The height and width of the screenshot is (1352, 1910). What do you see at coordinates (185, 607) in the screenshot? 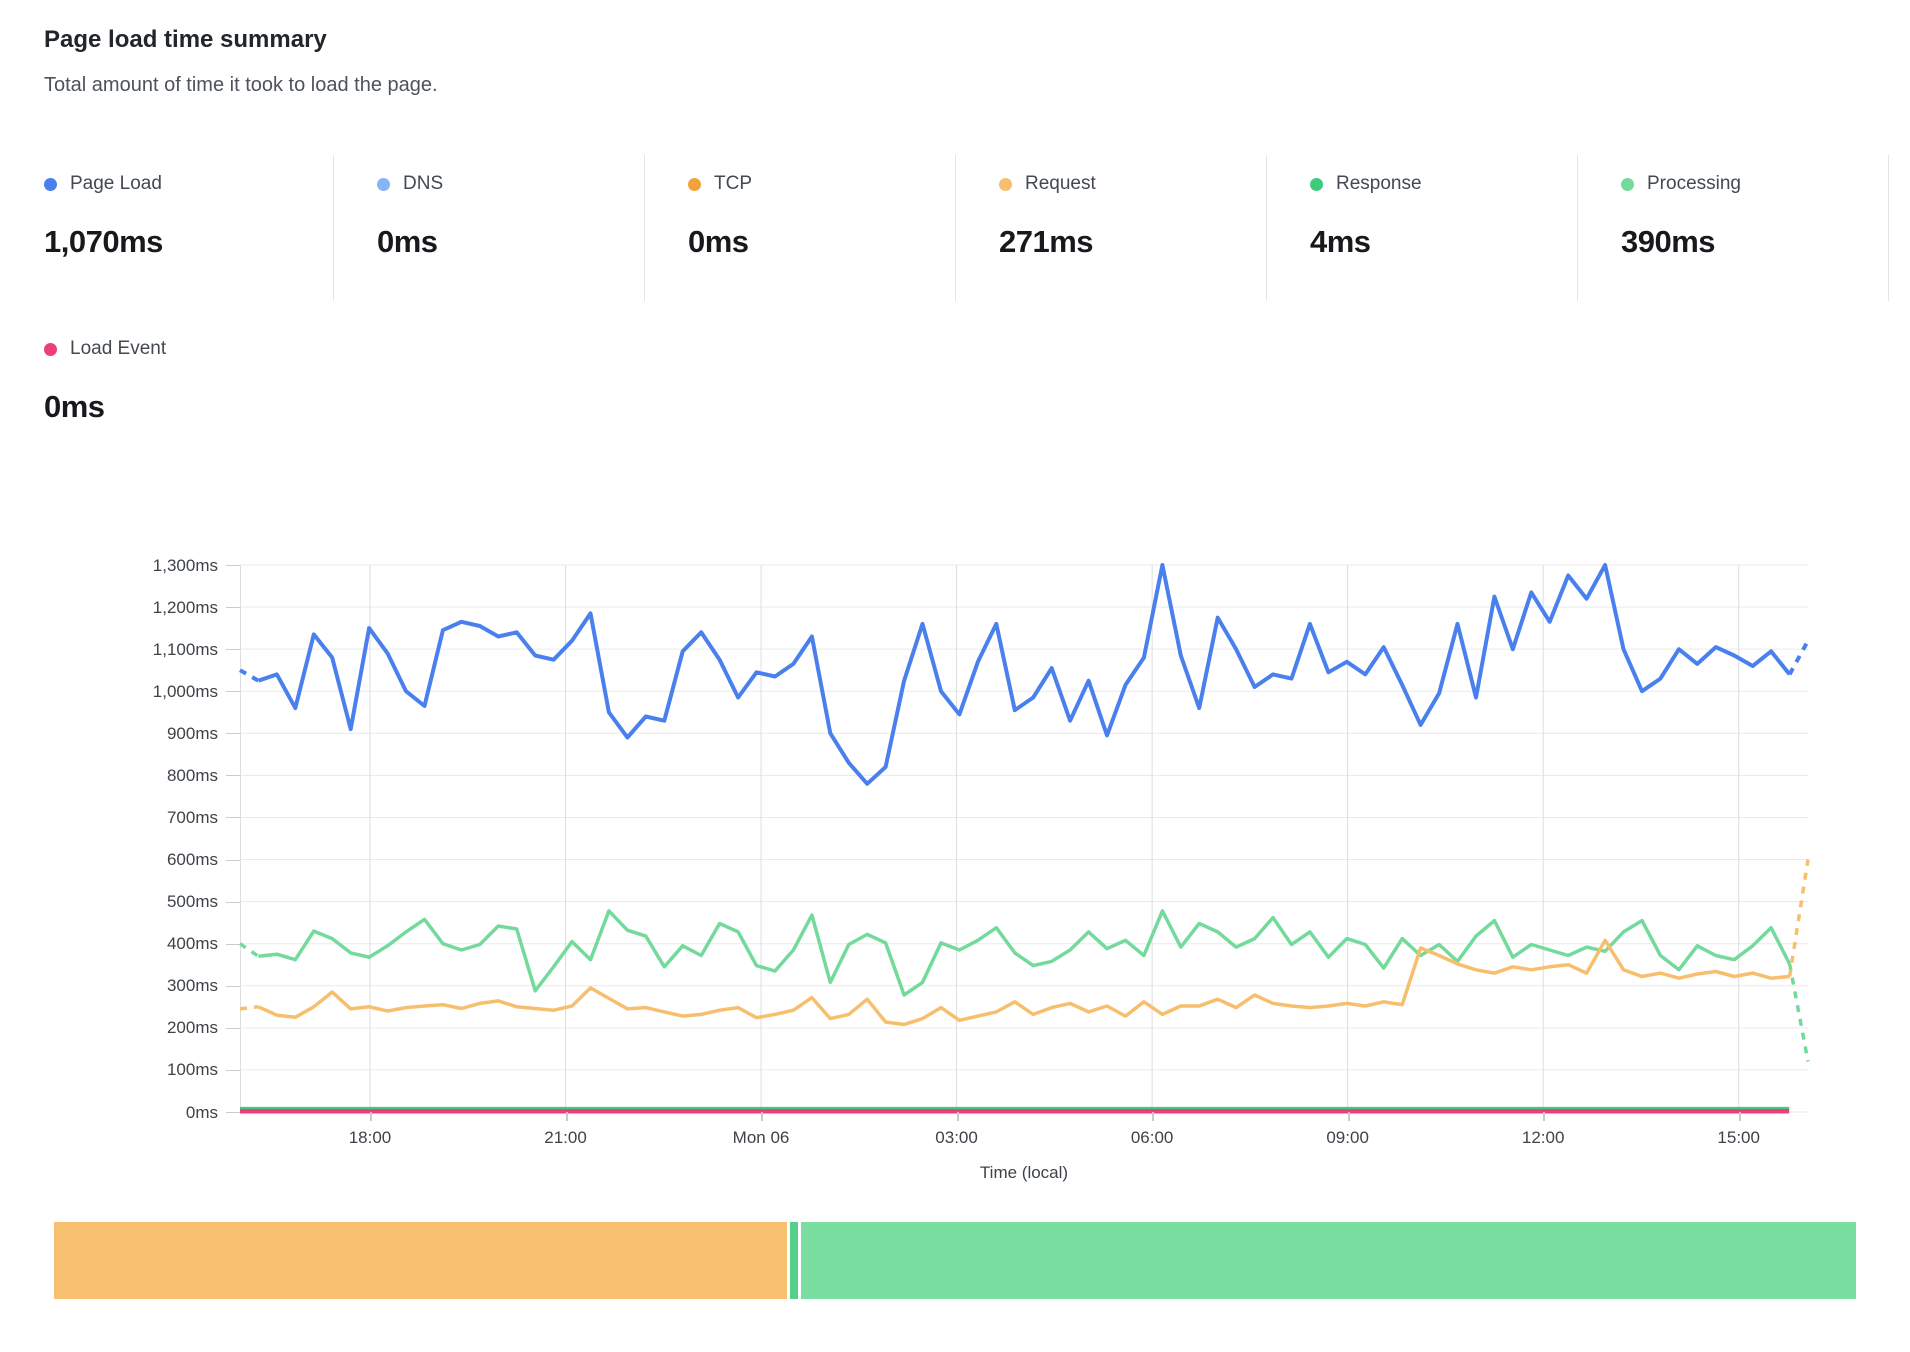
I see `y-tick-label: 1,200ms` at bounding box center [185, 607].